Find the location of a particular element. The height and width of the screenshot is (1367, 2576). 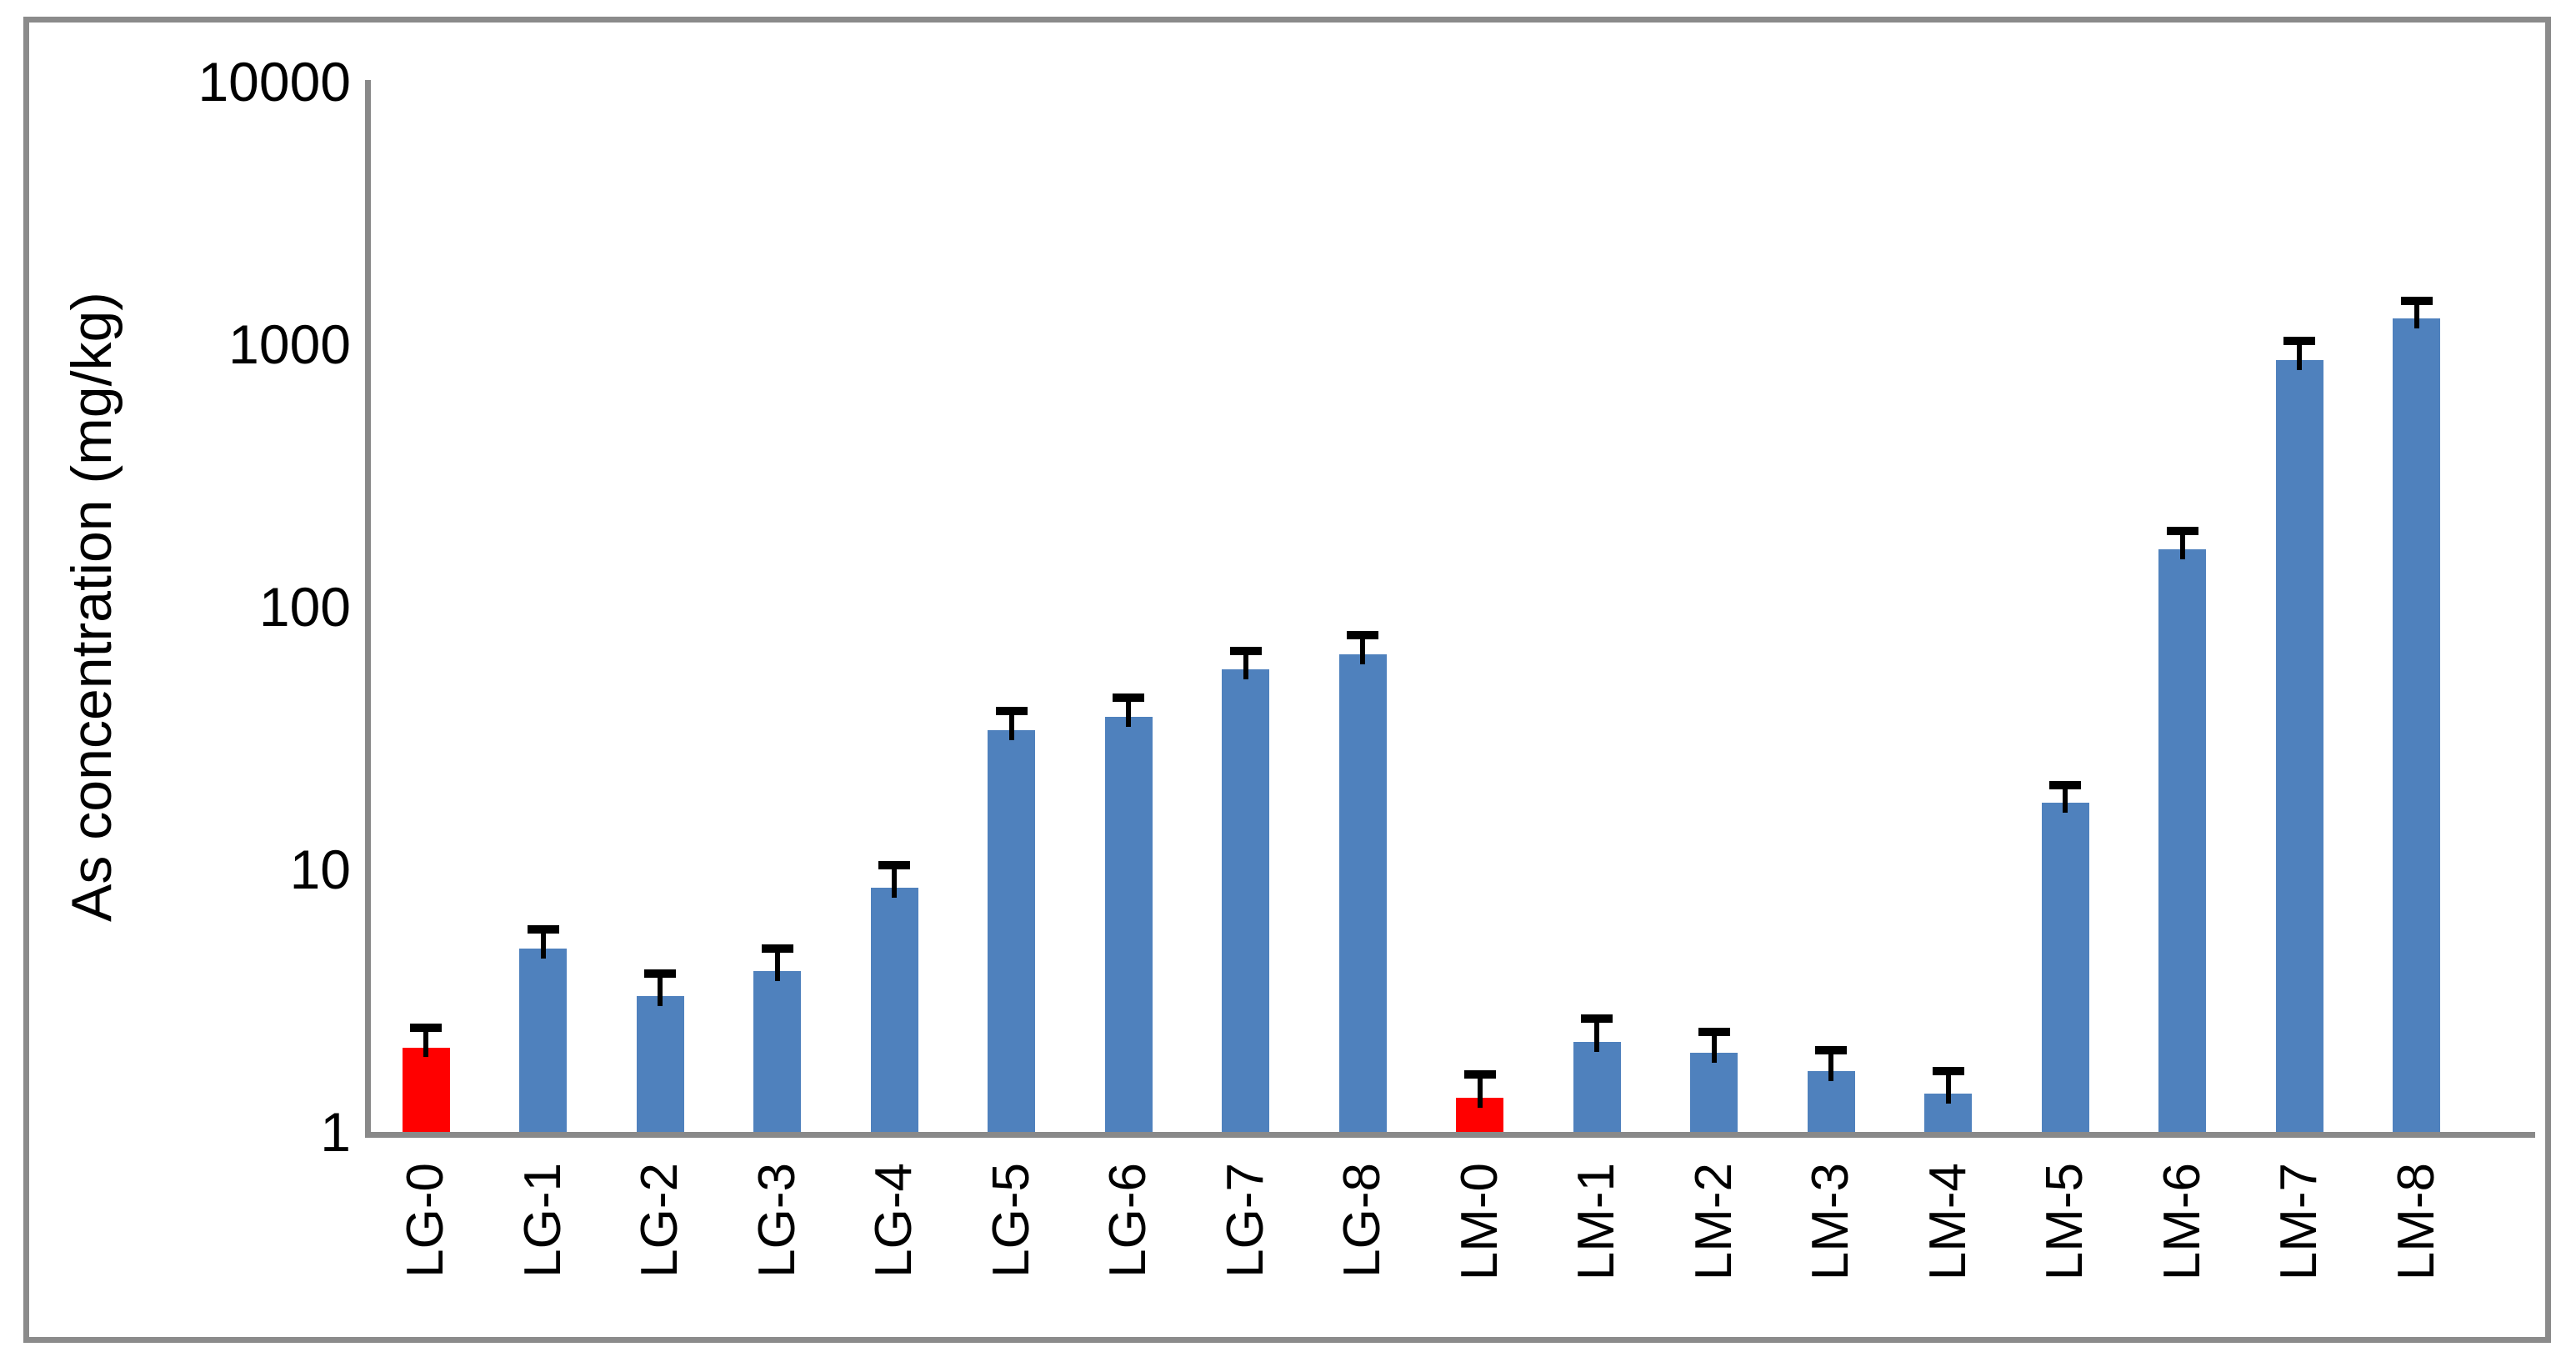

x-tick-label-LM-2: LM-2 is located at coordinates (1713, 1222).